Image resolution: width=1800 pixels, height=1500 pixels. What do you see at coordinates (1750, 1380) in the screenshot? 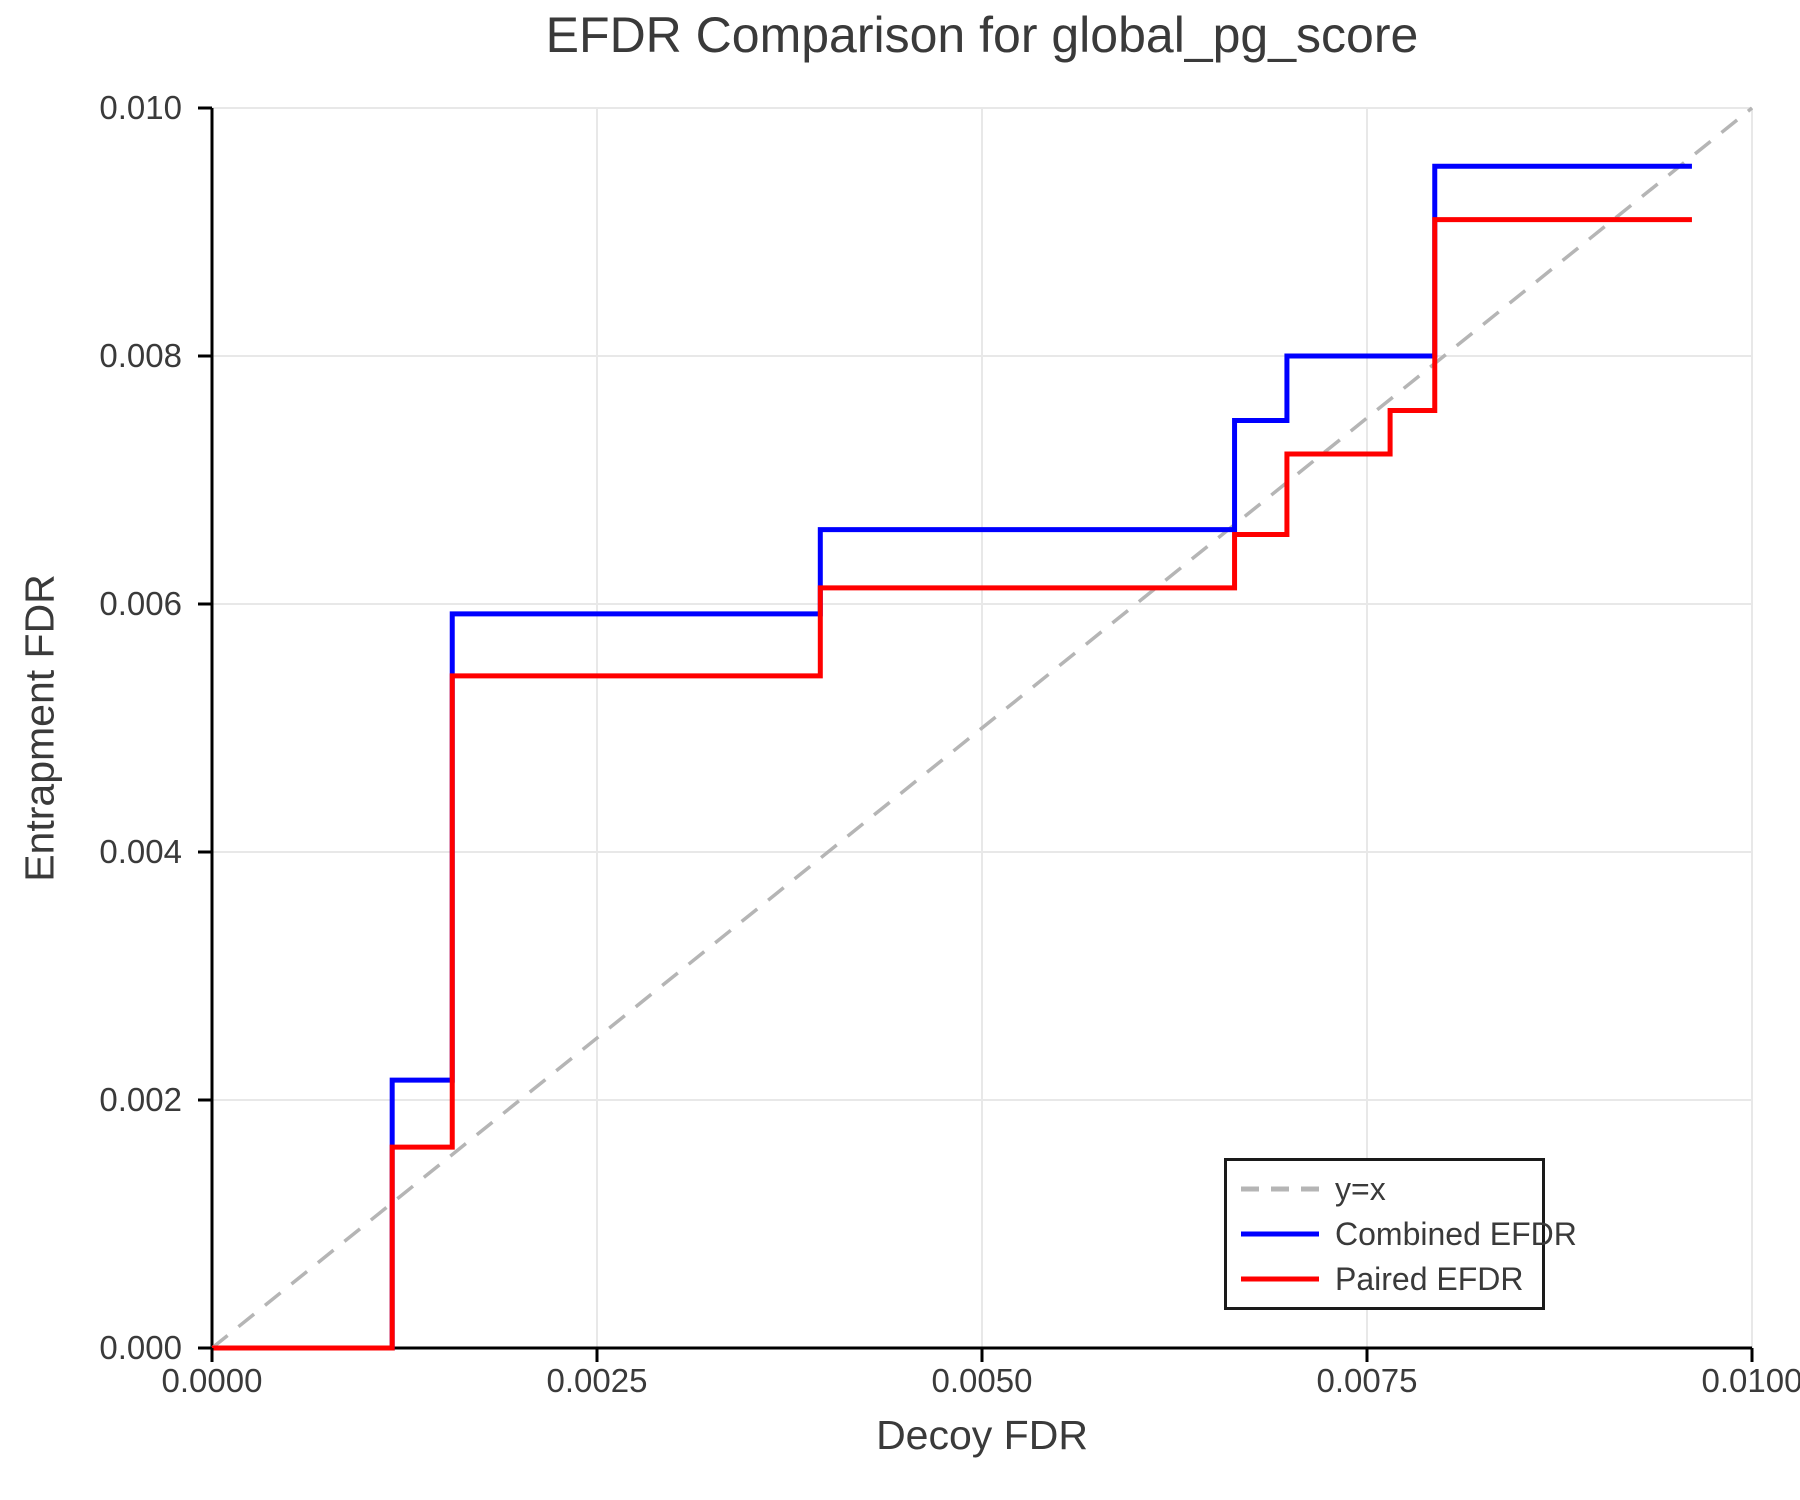
I see `x-tick-label-0.0100: 0.0100` at bounding box center [1750, 1380].